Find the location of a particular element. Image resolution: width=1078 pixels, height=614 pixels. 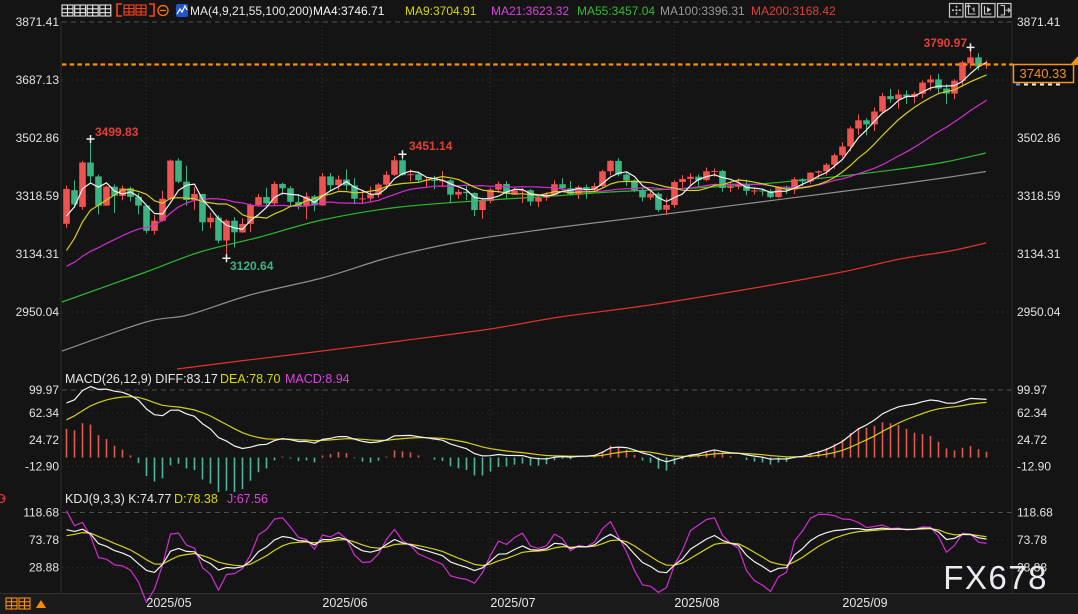

svg-text: MA9:3704.91 is located at coordinates (441, 11).